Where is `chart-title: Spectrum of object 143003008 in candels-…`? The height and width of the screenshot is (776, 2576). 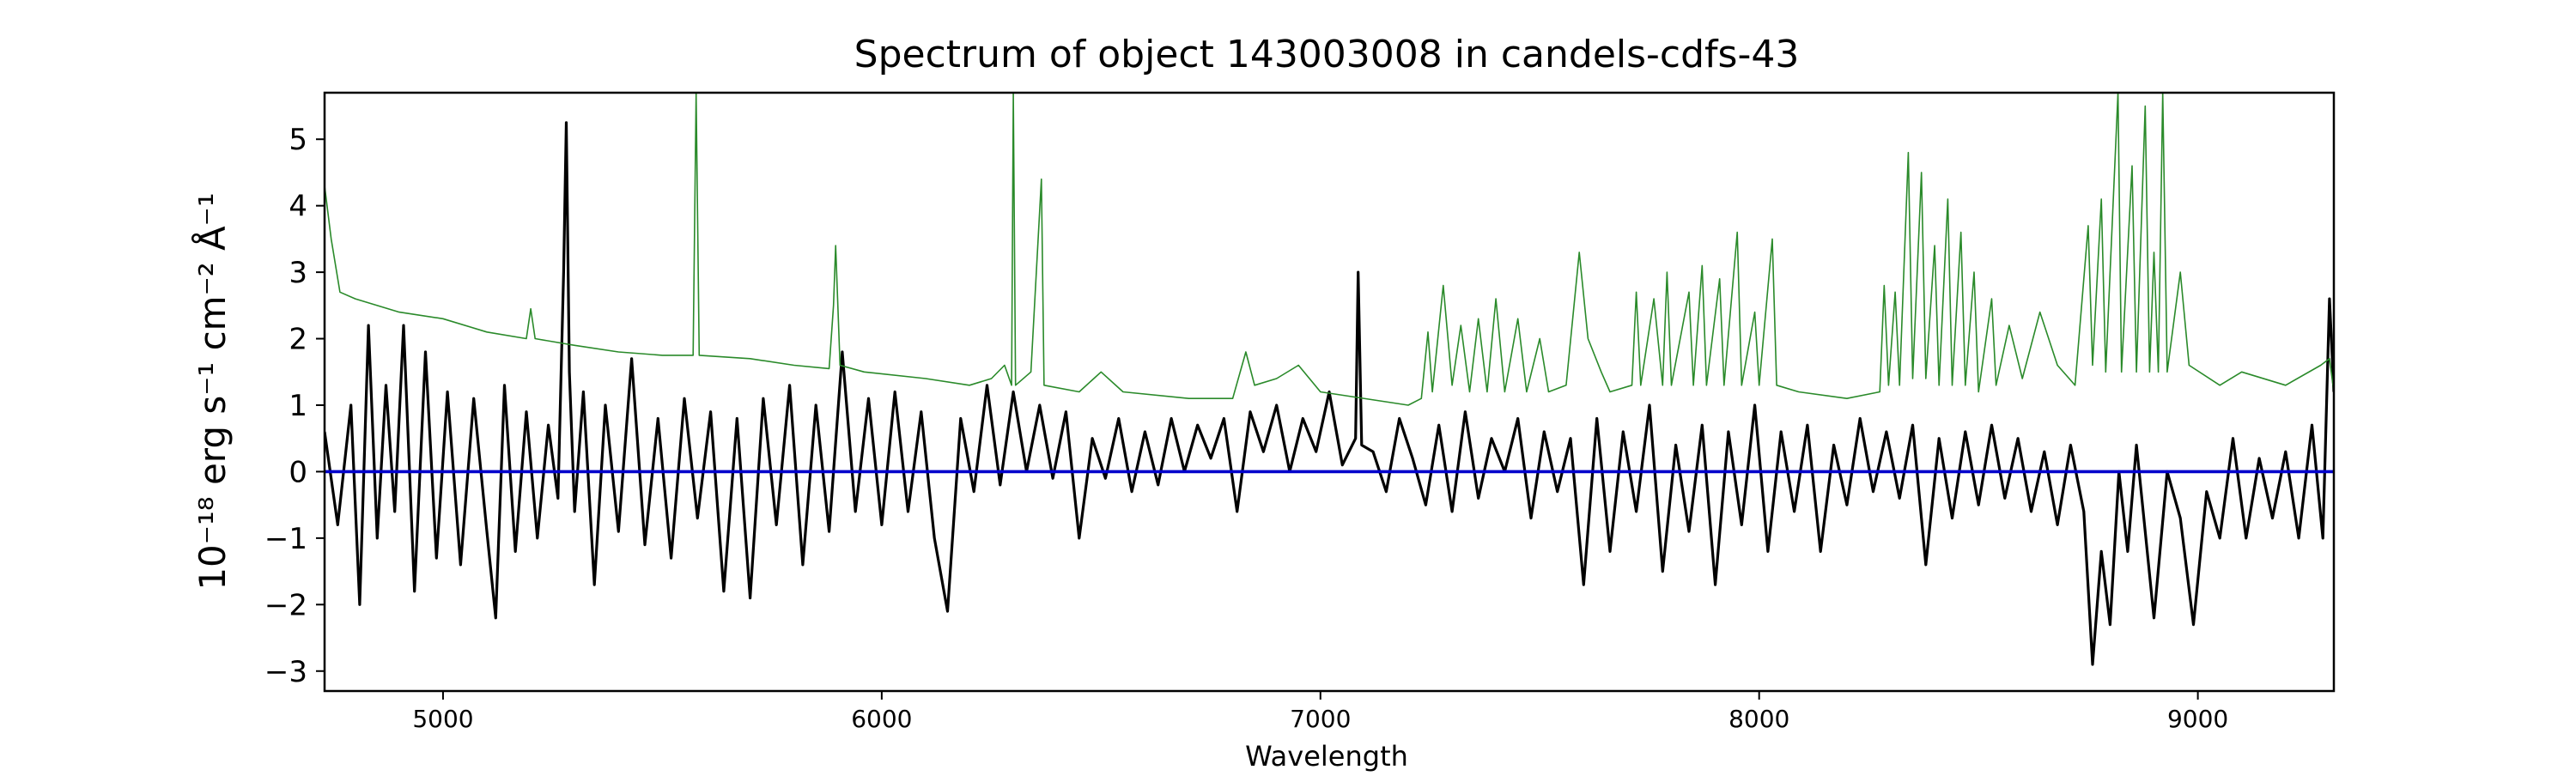 chart-title: Spectrum of object 143003008 in candels-… is located at coordinates (1327, 54).